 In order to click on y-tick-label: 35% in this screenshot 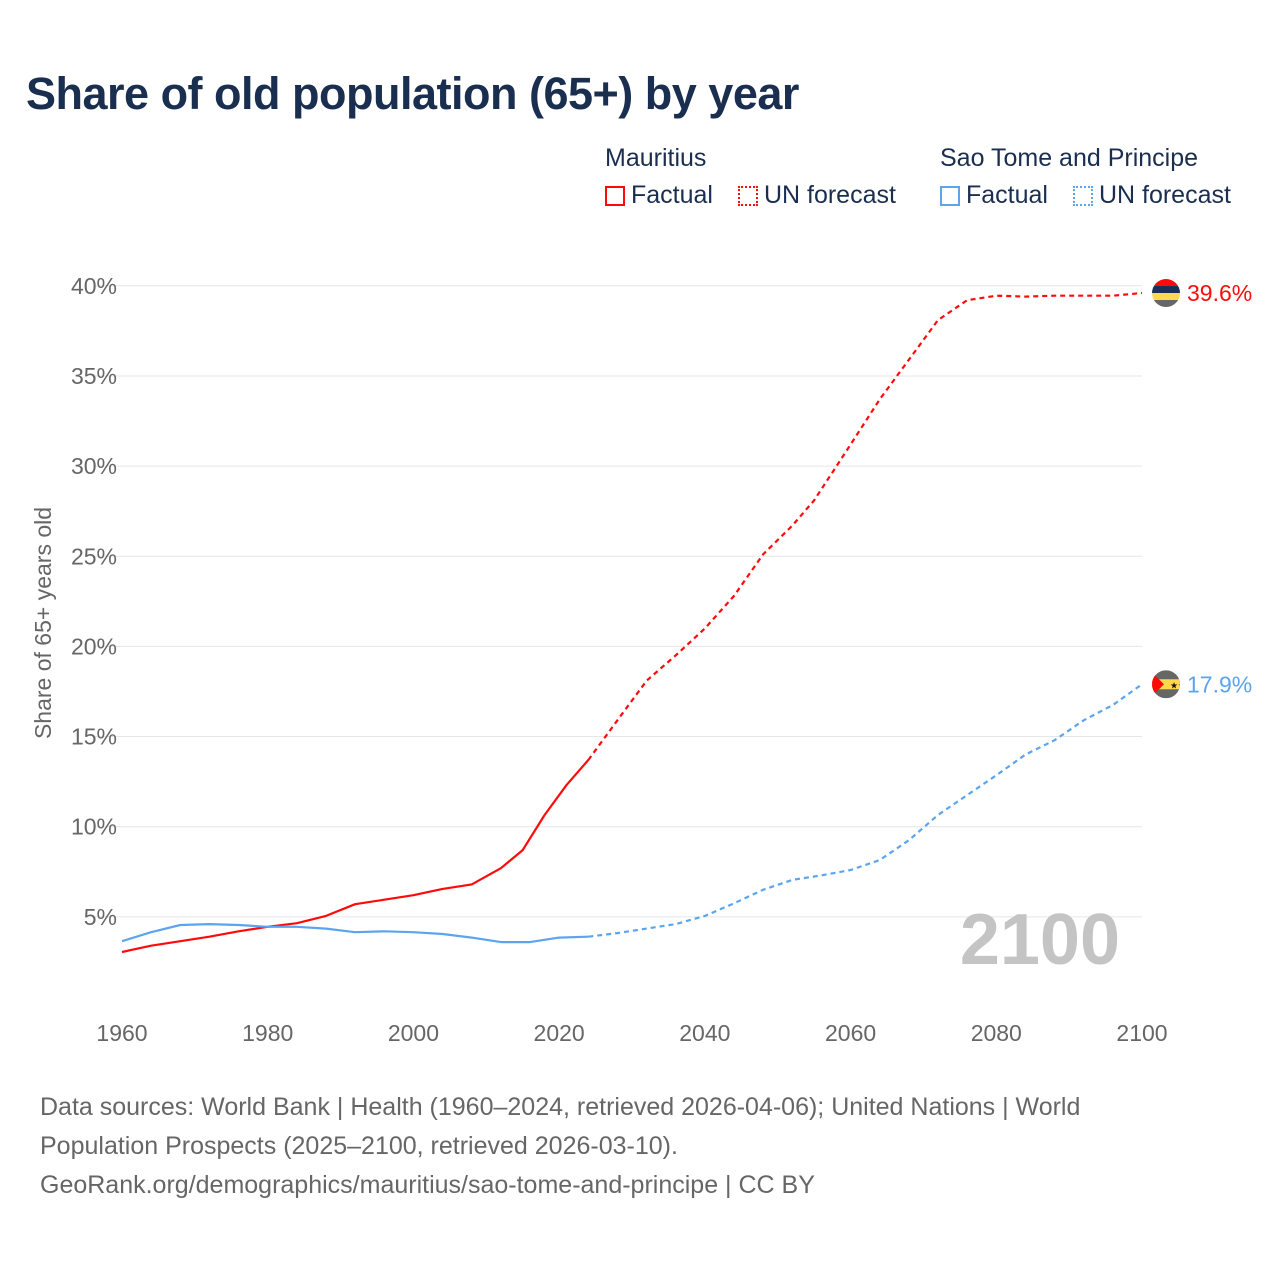, I will do `click(94, 376)`.